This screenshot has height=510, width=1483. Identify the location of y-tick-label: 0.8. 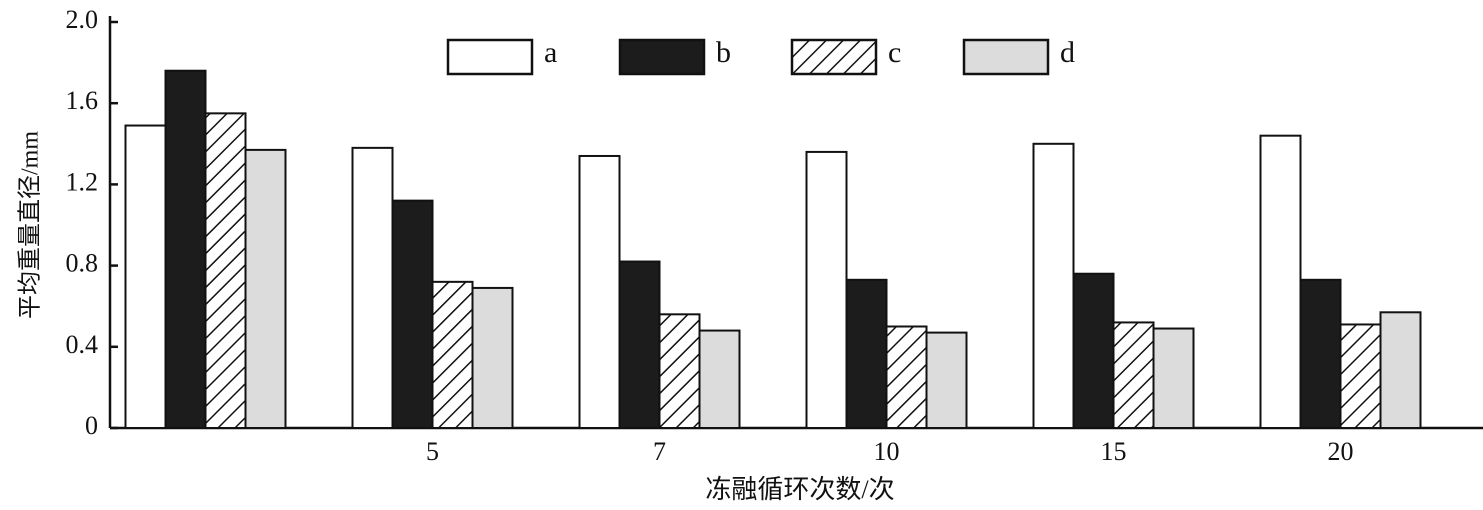
(82, 263).